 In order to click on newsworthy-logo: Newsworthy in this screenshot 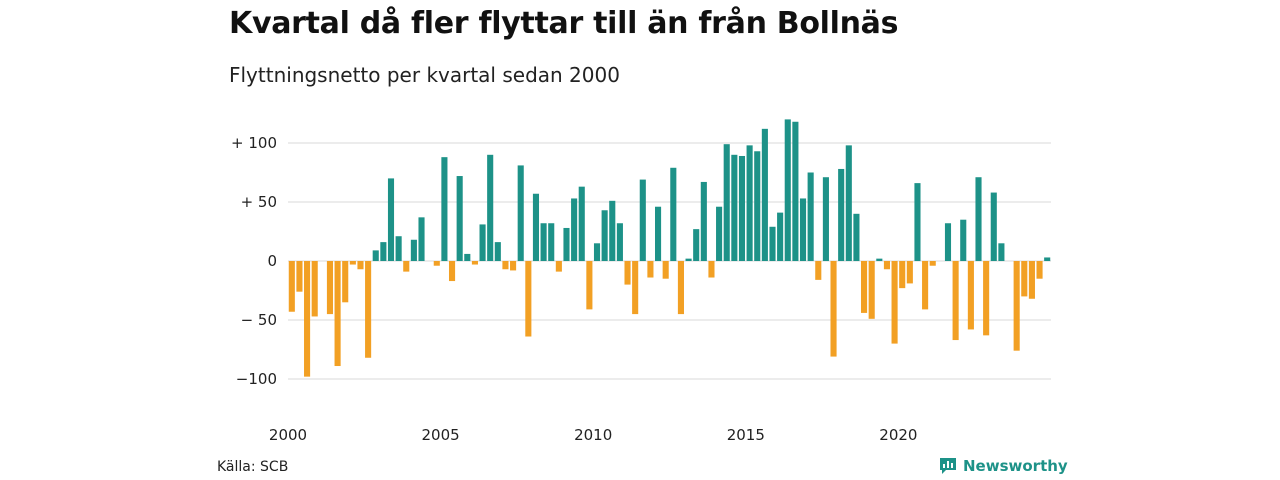, I will do `click(1003, 466)`.